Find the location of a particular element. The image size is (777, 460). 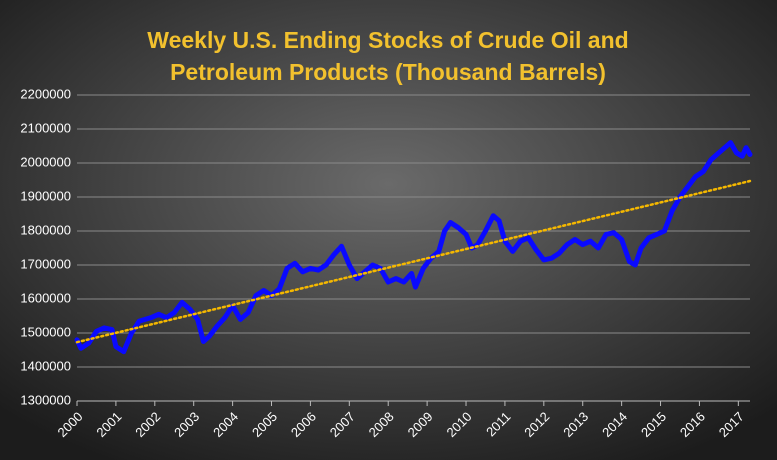

y-tick-label: 2000000 is located at coordinates (45, 161).